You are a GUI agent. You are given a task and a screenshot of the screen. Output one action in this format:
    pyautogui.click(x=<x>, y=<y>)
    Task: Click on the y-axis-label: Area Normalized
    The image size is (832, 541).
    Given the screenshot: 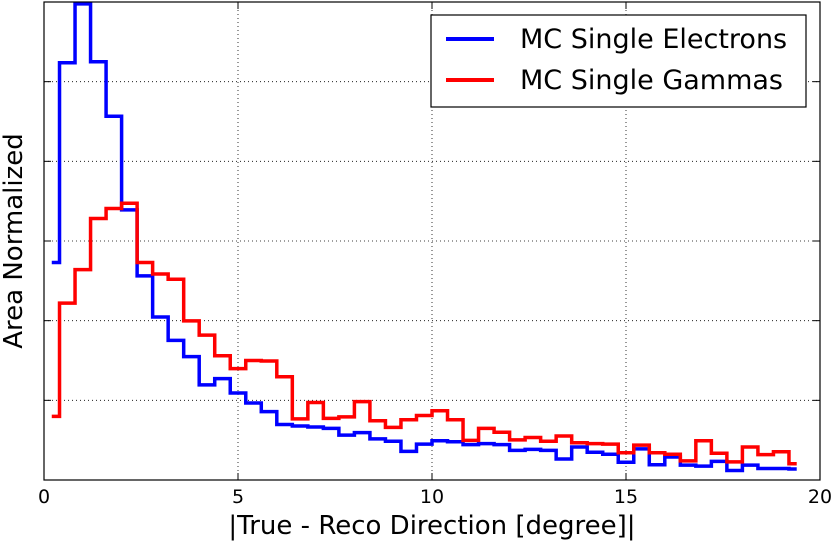 What is the action you would take?
    pyautogui.click(x=14, y=241)
    